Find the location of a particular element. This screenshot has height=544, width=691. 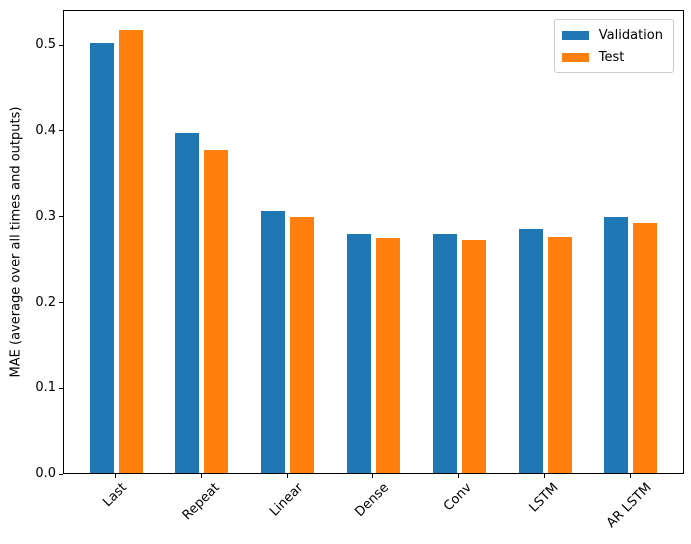

legend-entry-validation: Validation is located at coordinates (612, 35).